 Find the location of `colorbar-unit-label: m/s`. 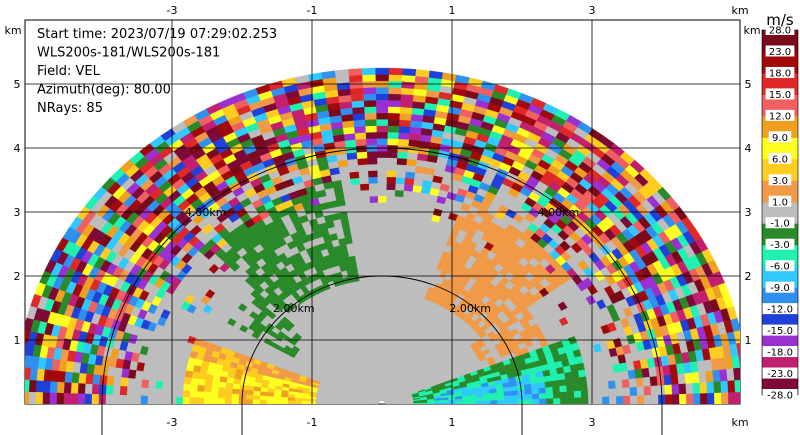

colorbar-unit-label: m/s is located at coordinates (780, 20).